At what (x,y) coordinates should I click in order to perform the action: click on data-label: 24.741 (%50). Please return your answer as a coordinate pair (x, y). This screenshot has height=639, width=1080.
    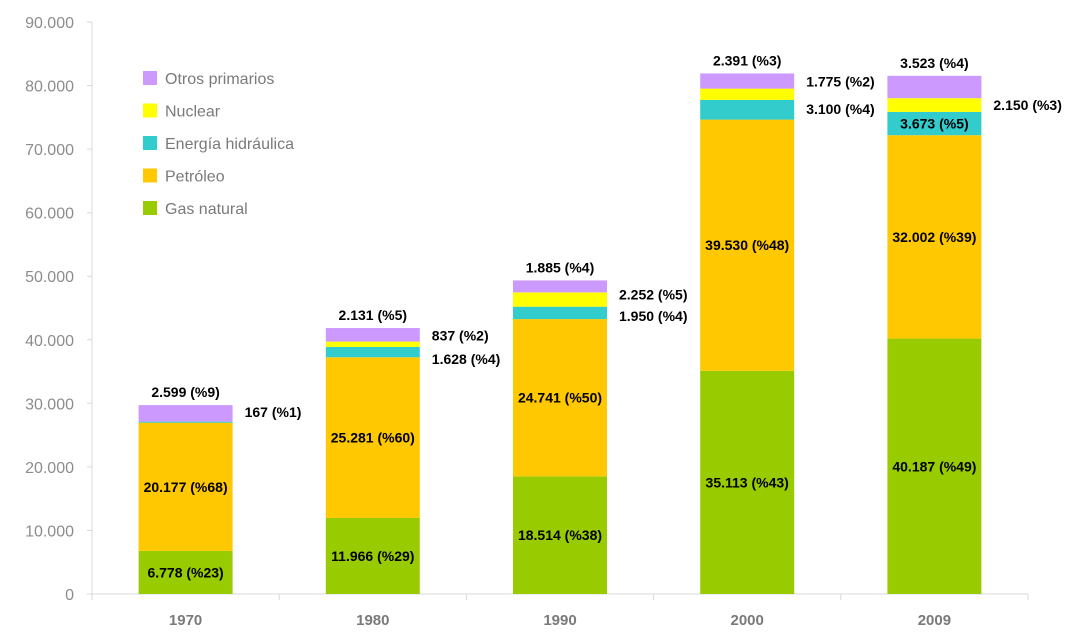
    Looking at the image, I should click on (560, 398).